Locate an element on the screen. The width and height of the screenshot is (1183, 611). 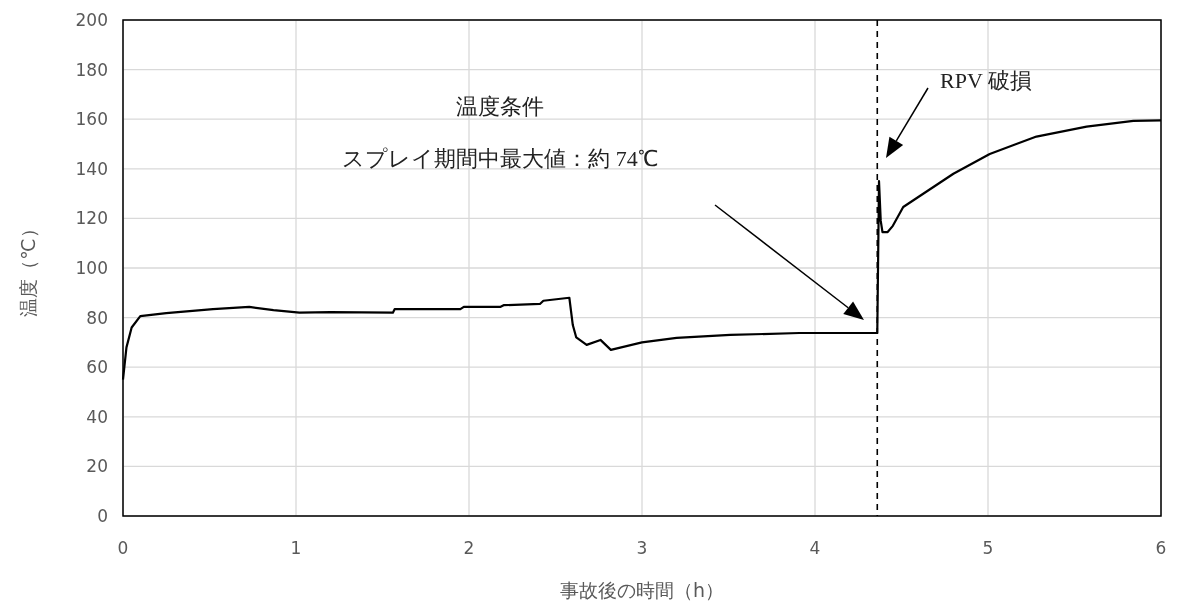
y-tick-label: 160 is located at coordinates (91, 119).